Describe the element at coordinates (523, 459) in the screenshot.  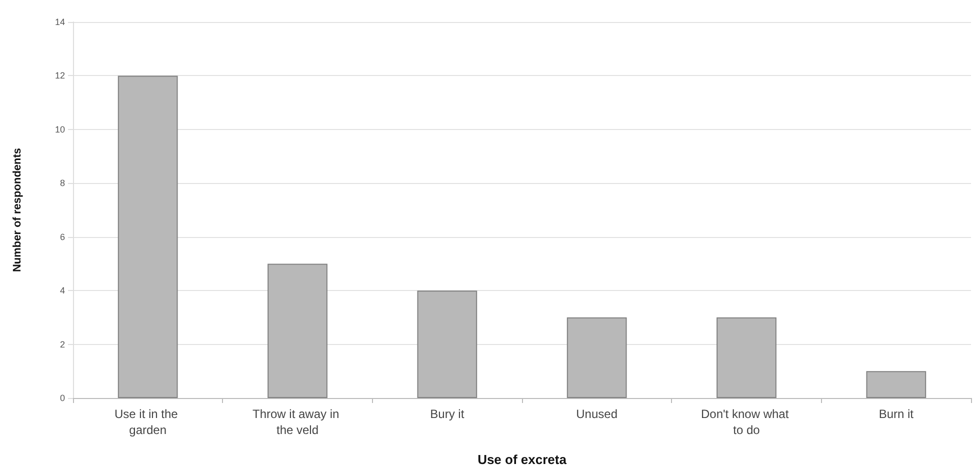
I see `x-axis-title: Use of excreta` at that location.